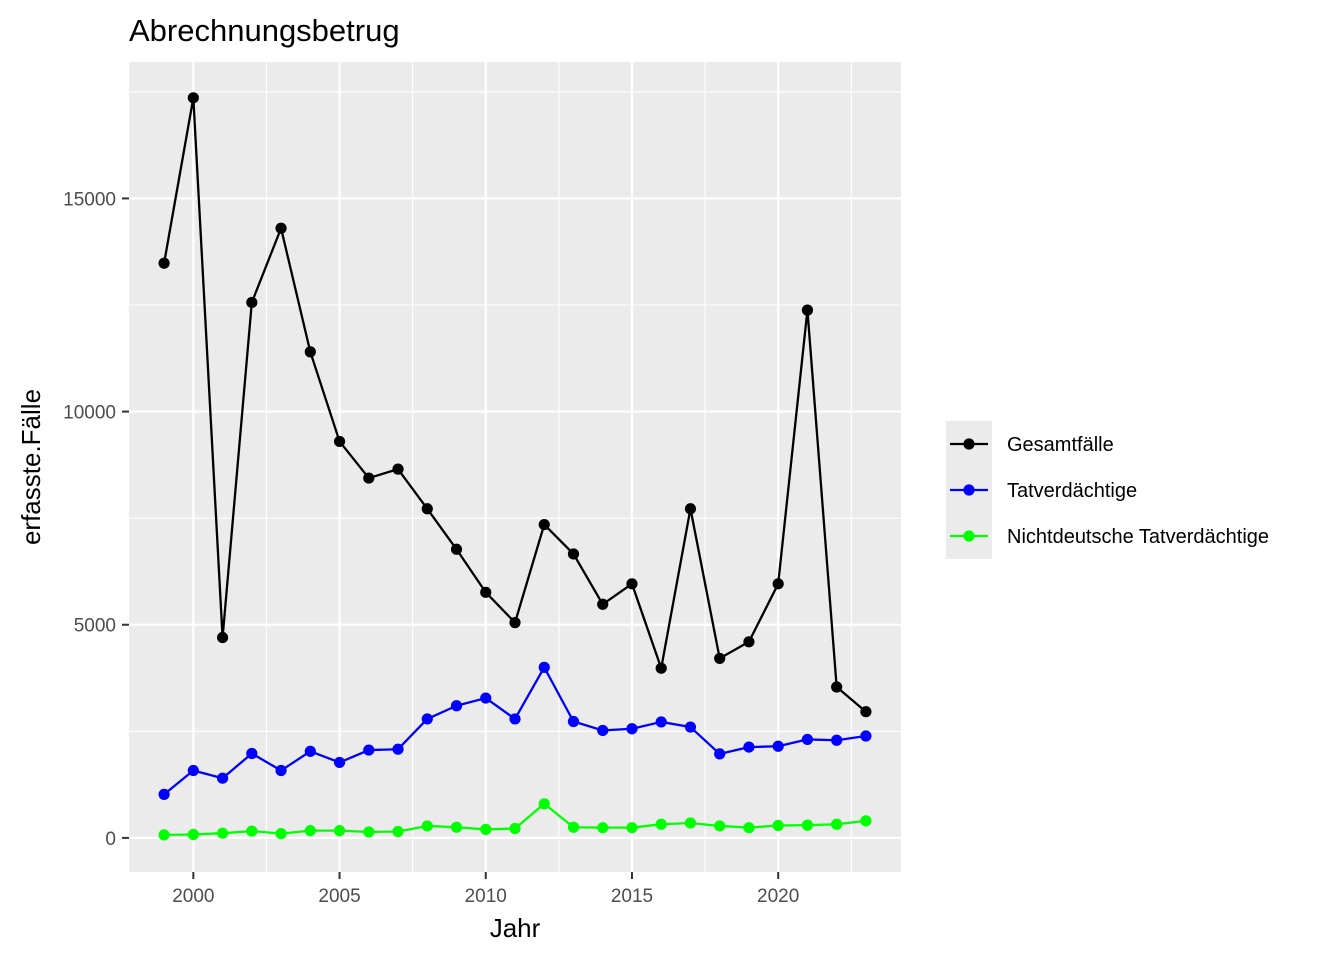 Image resolution: width=1344 pixels, height=960 pixels. What do you see at coordinates (515, 928) in the screenshot?
I see `x-axis-title: Jahr` at bounding box center [515, 928].